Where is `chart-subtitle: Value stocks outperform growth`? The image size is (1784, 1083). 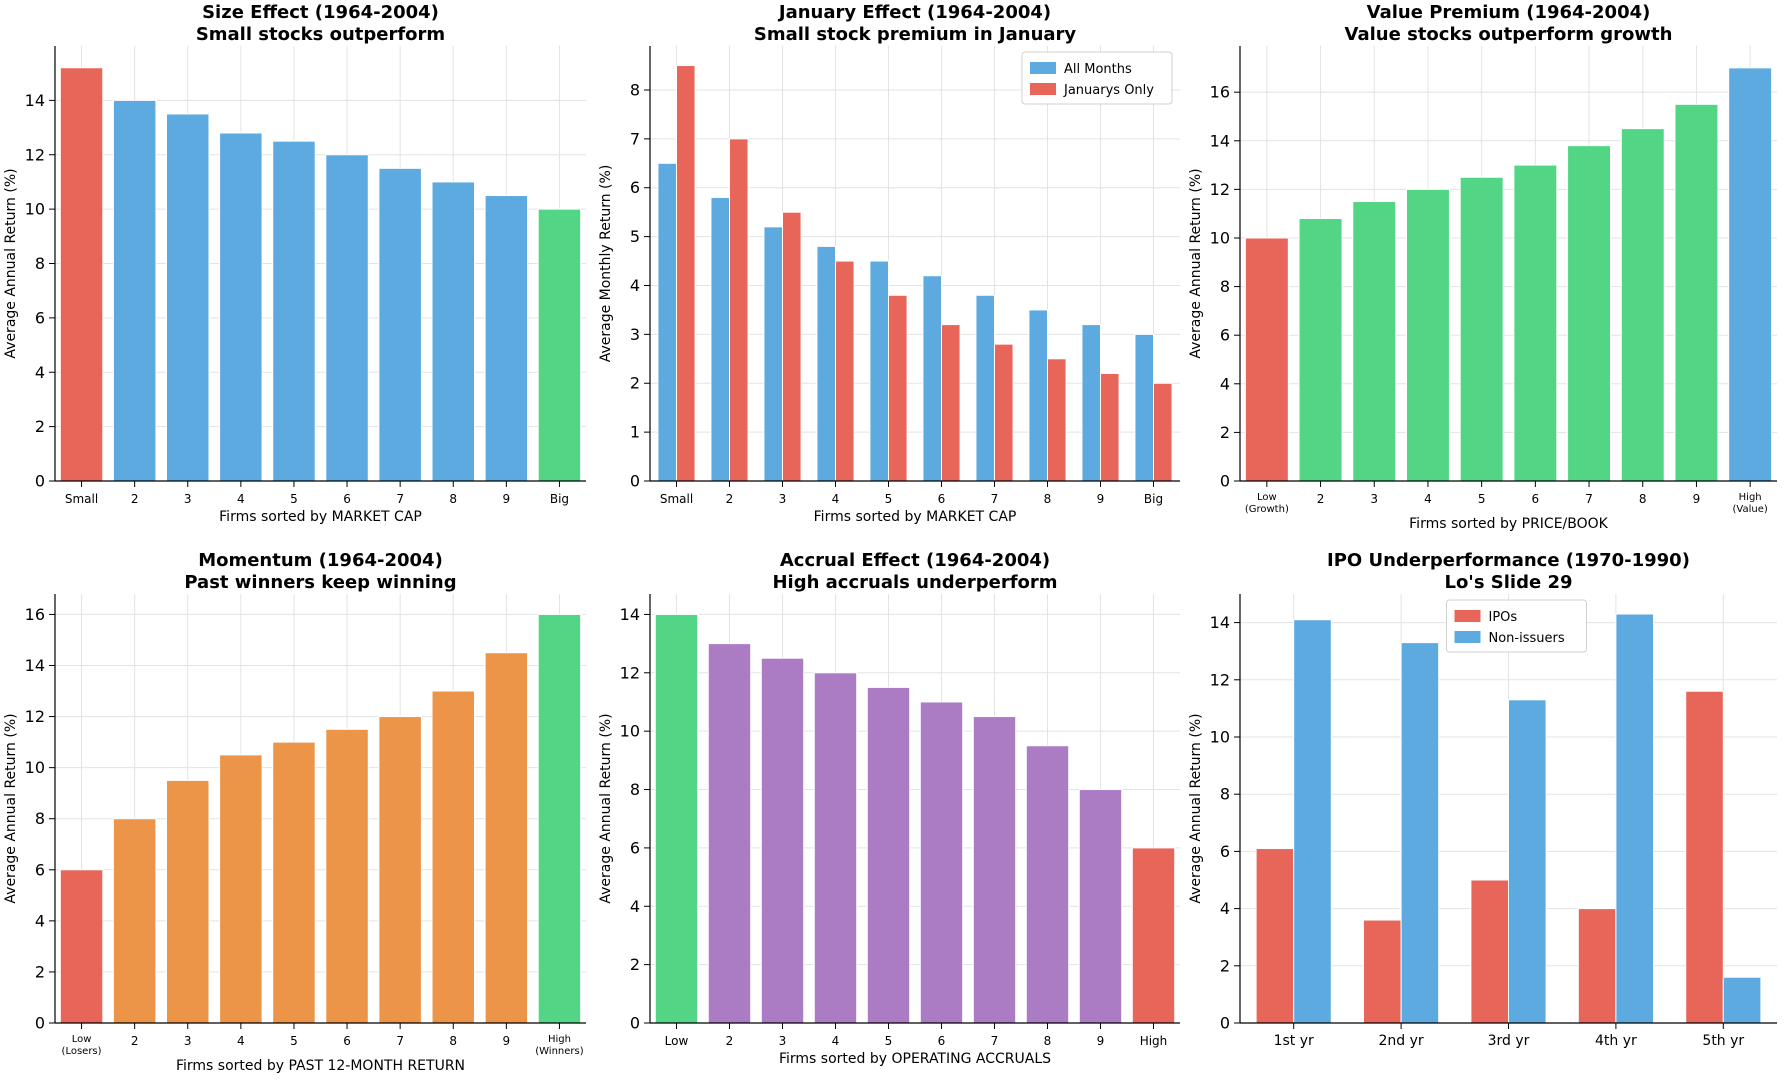
chart-subtitle: Value stocks outperform growth is located at coordinates (1509, 34).